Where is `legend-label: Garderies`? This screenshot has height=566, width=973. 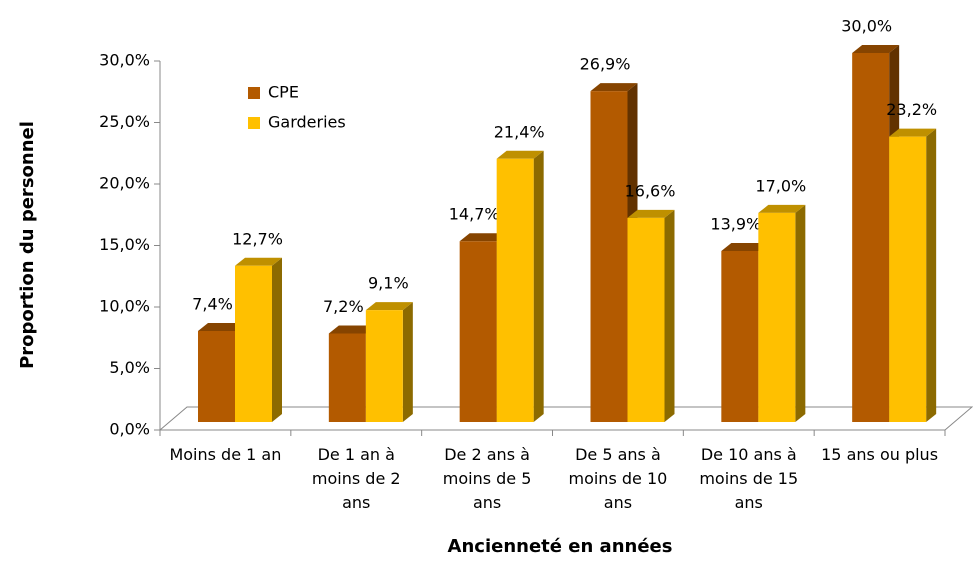
legend-label: Garderies is located at coordinates (307, 122).